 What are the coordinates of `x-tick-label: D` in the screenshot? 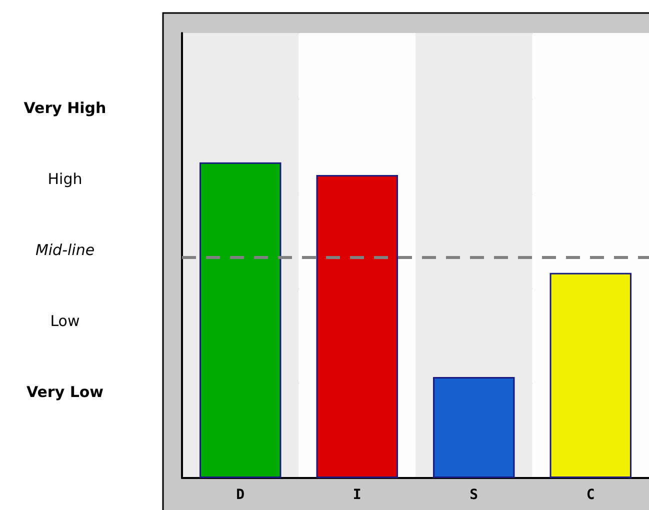 It's located at (240, 495).